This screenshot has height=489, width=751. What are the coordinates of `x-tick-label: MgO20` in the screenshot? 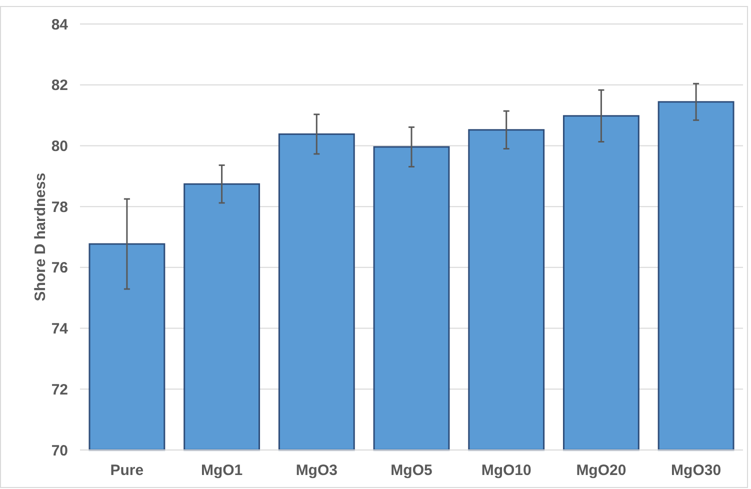 It's located at (601, 470).